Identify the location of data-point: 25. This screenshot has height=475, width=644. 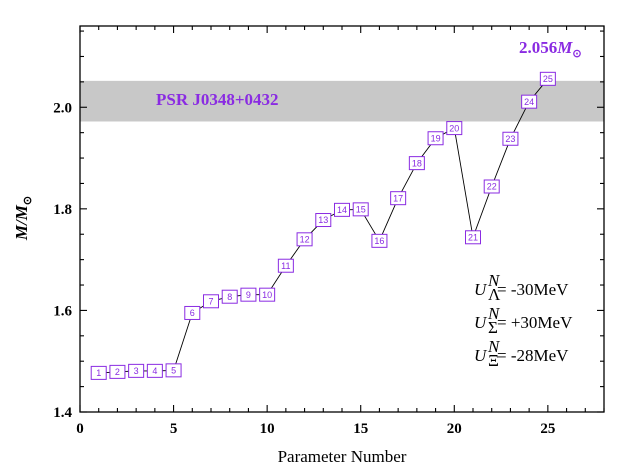
(547, 78).